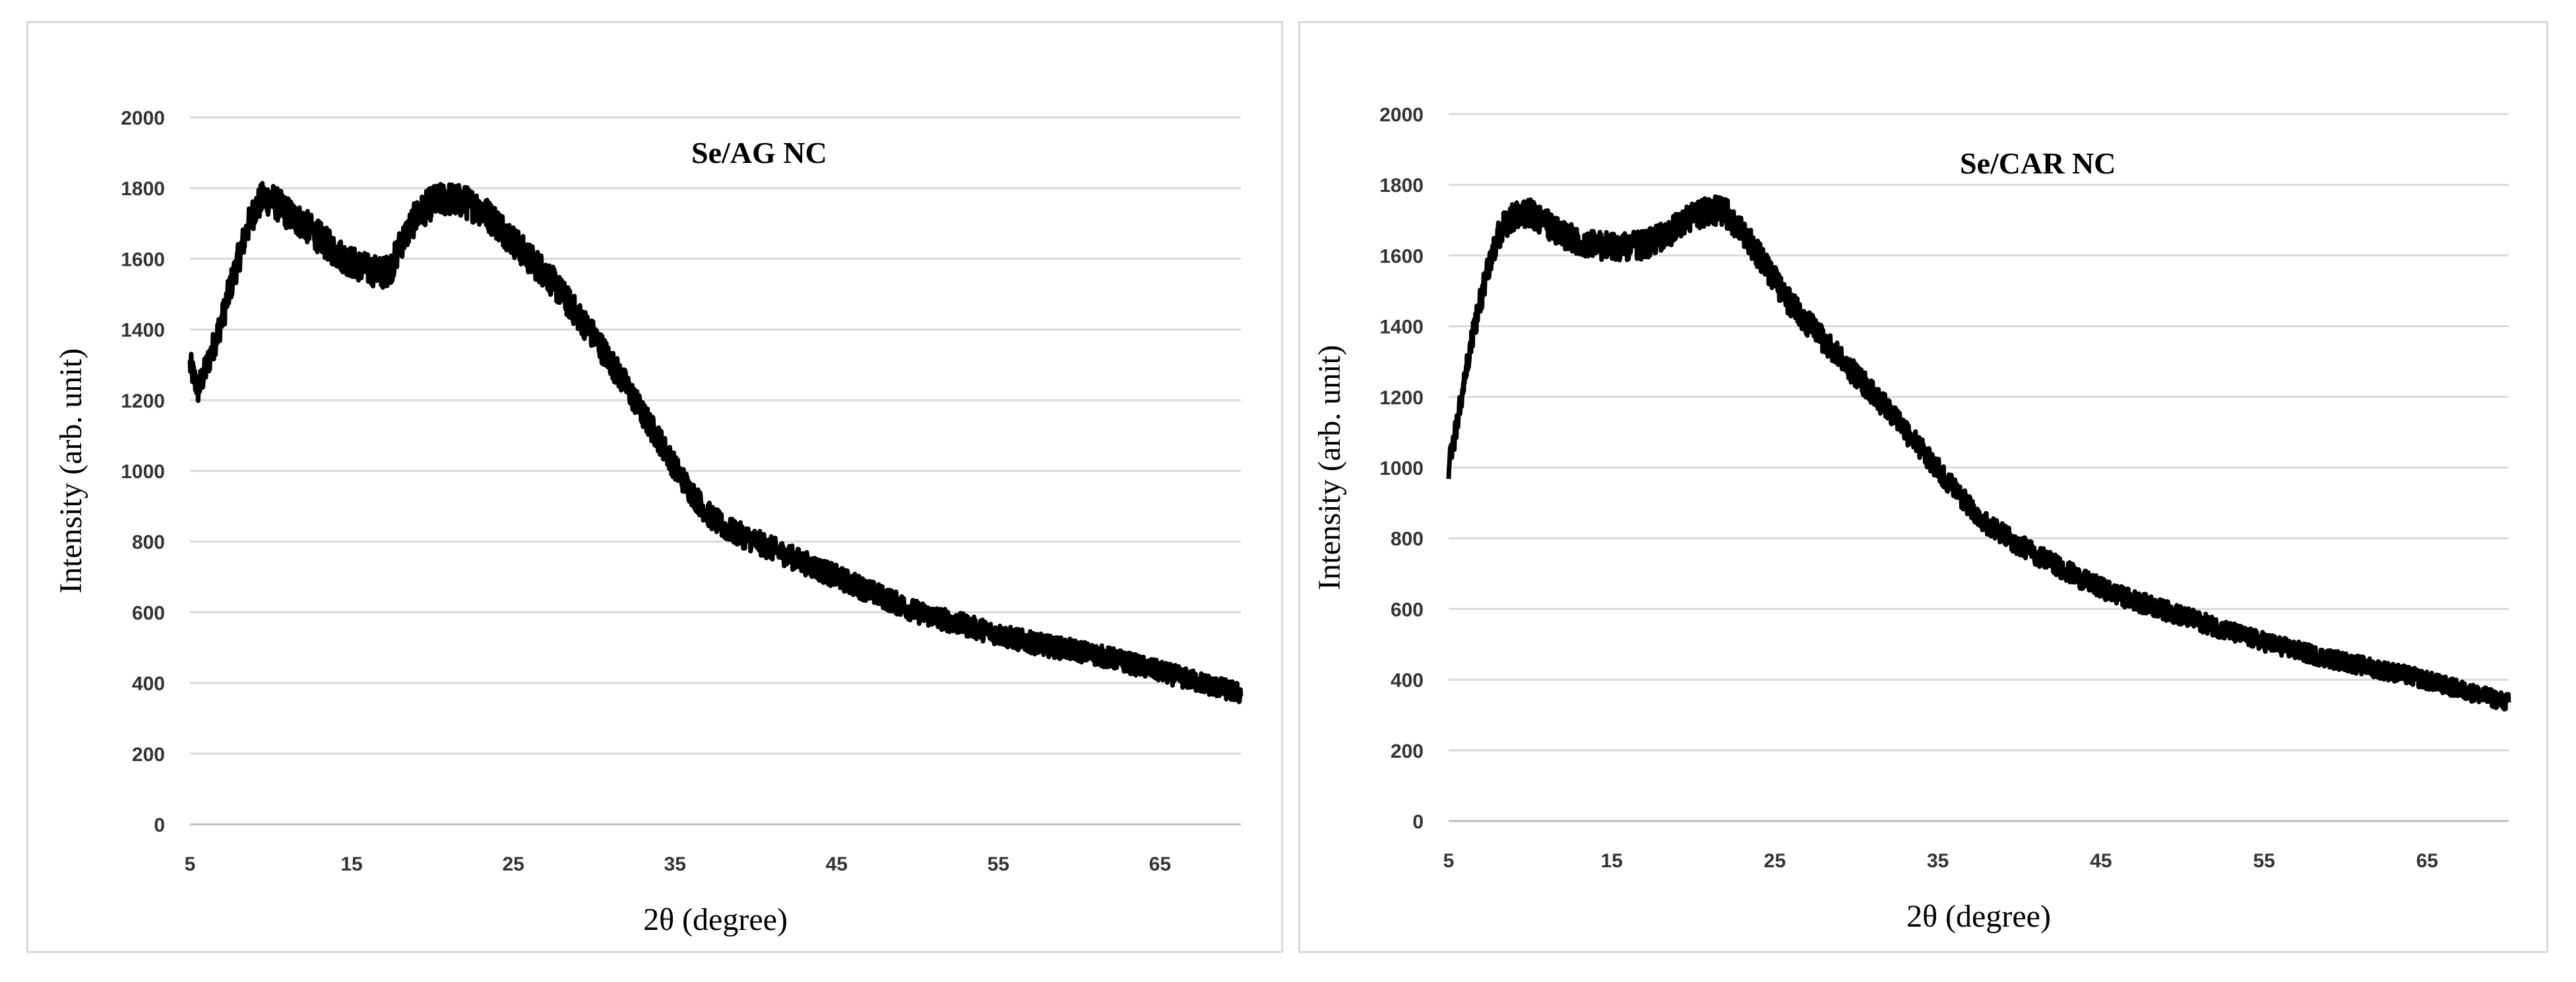 Image resolution: width=2576 pixels, height=982 pixels. Describe the element at coordinates (759, 152) in the screenshot. I see `chart-title: Se/AG NC` at that location.